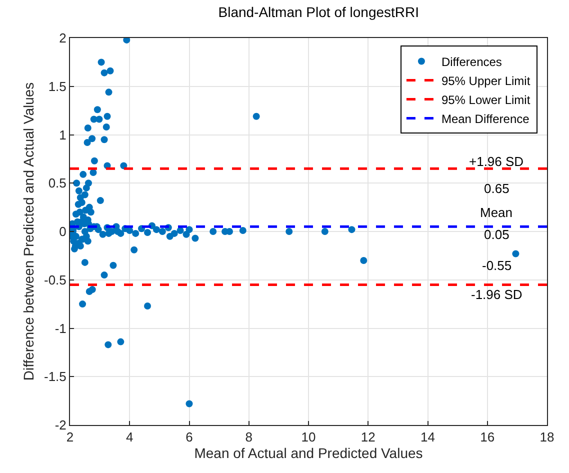 This screenshot has height=473, width=569. I want to click on y-tick-label: -1, so click(60, 328).